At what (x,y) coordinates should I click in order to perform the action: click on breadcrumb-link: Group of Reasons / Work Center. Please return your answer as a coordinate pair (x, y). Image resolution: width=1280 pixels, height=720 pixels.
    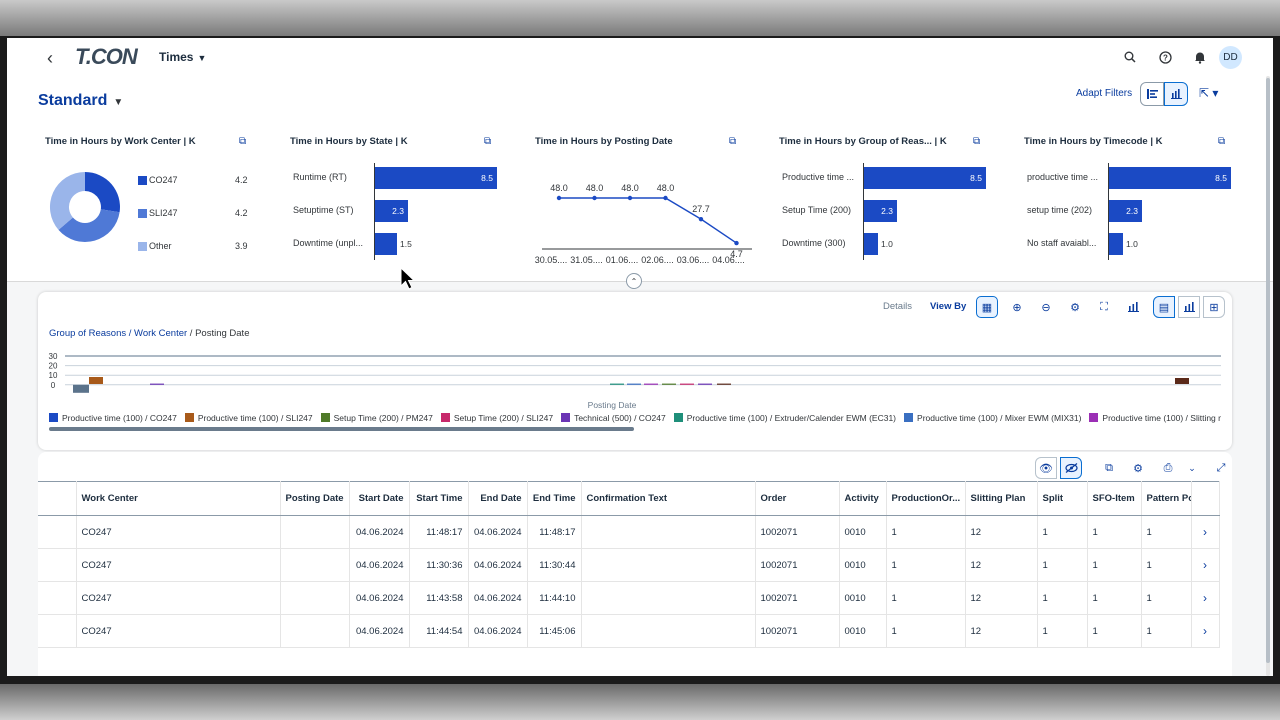
    Looking at the image, I should click on (118, 333).